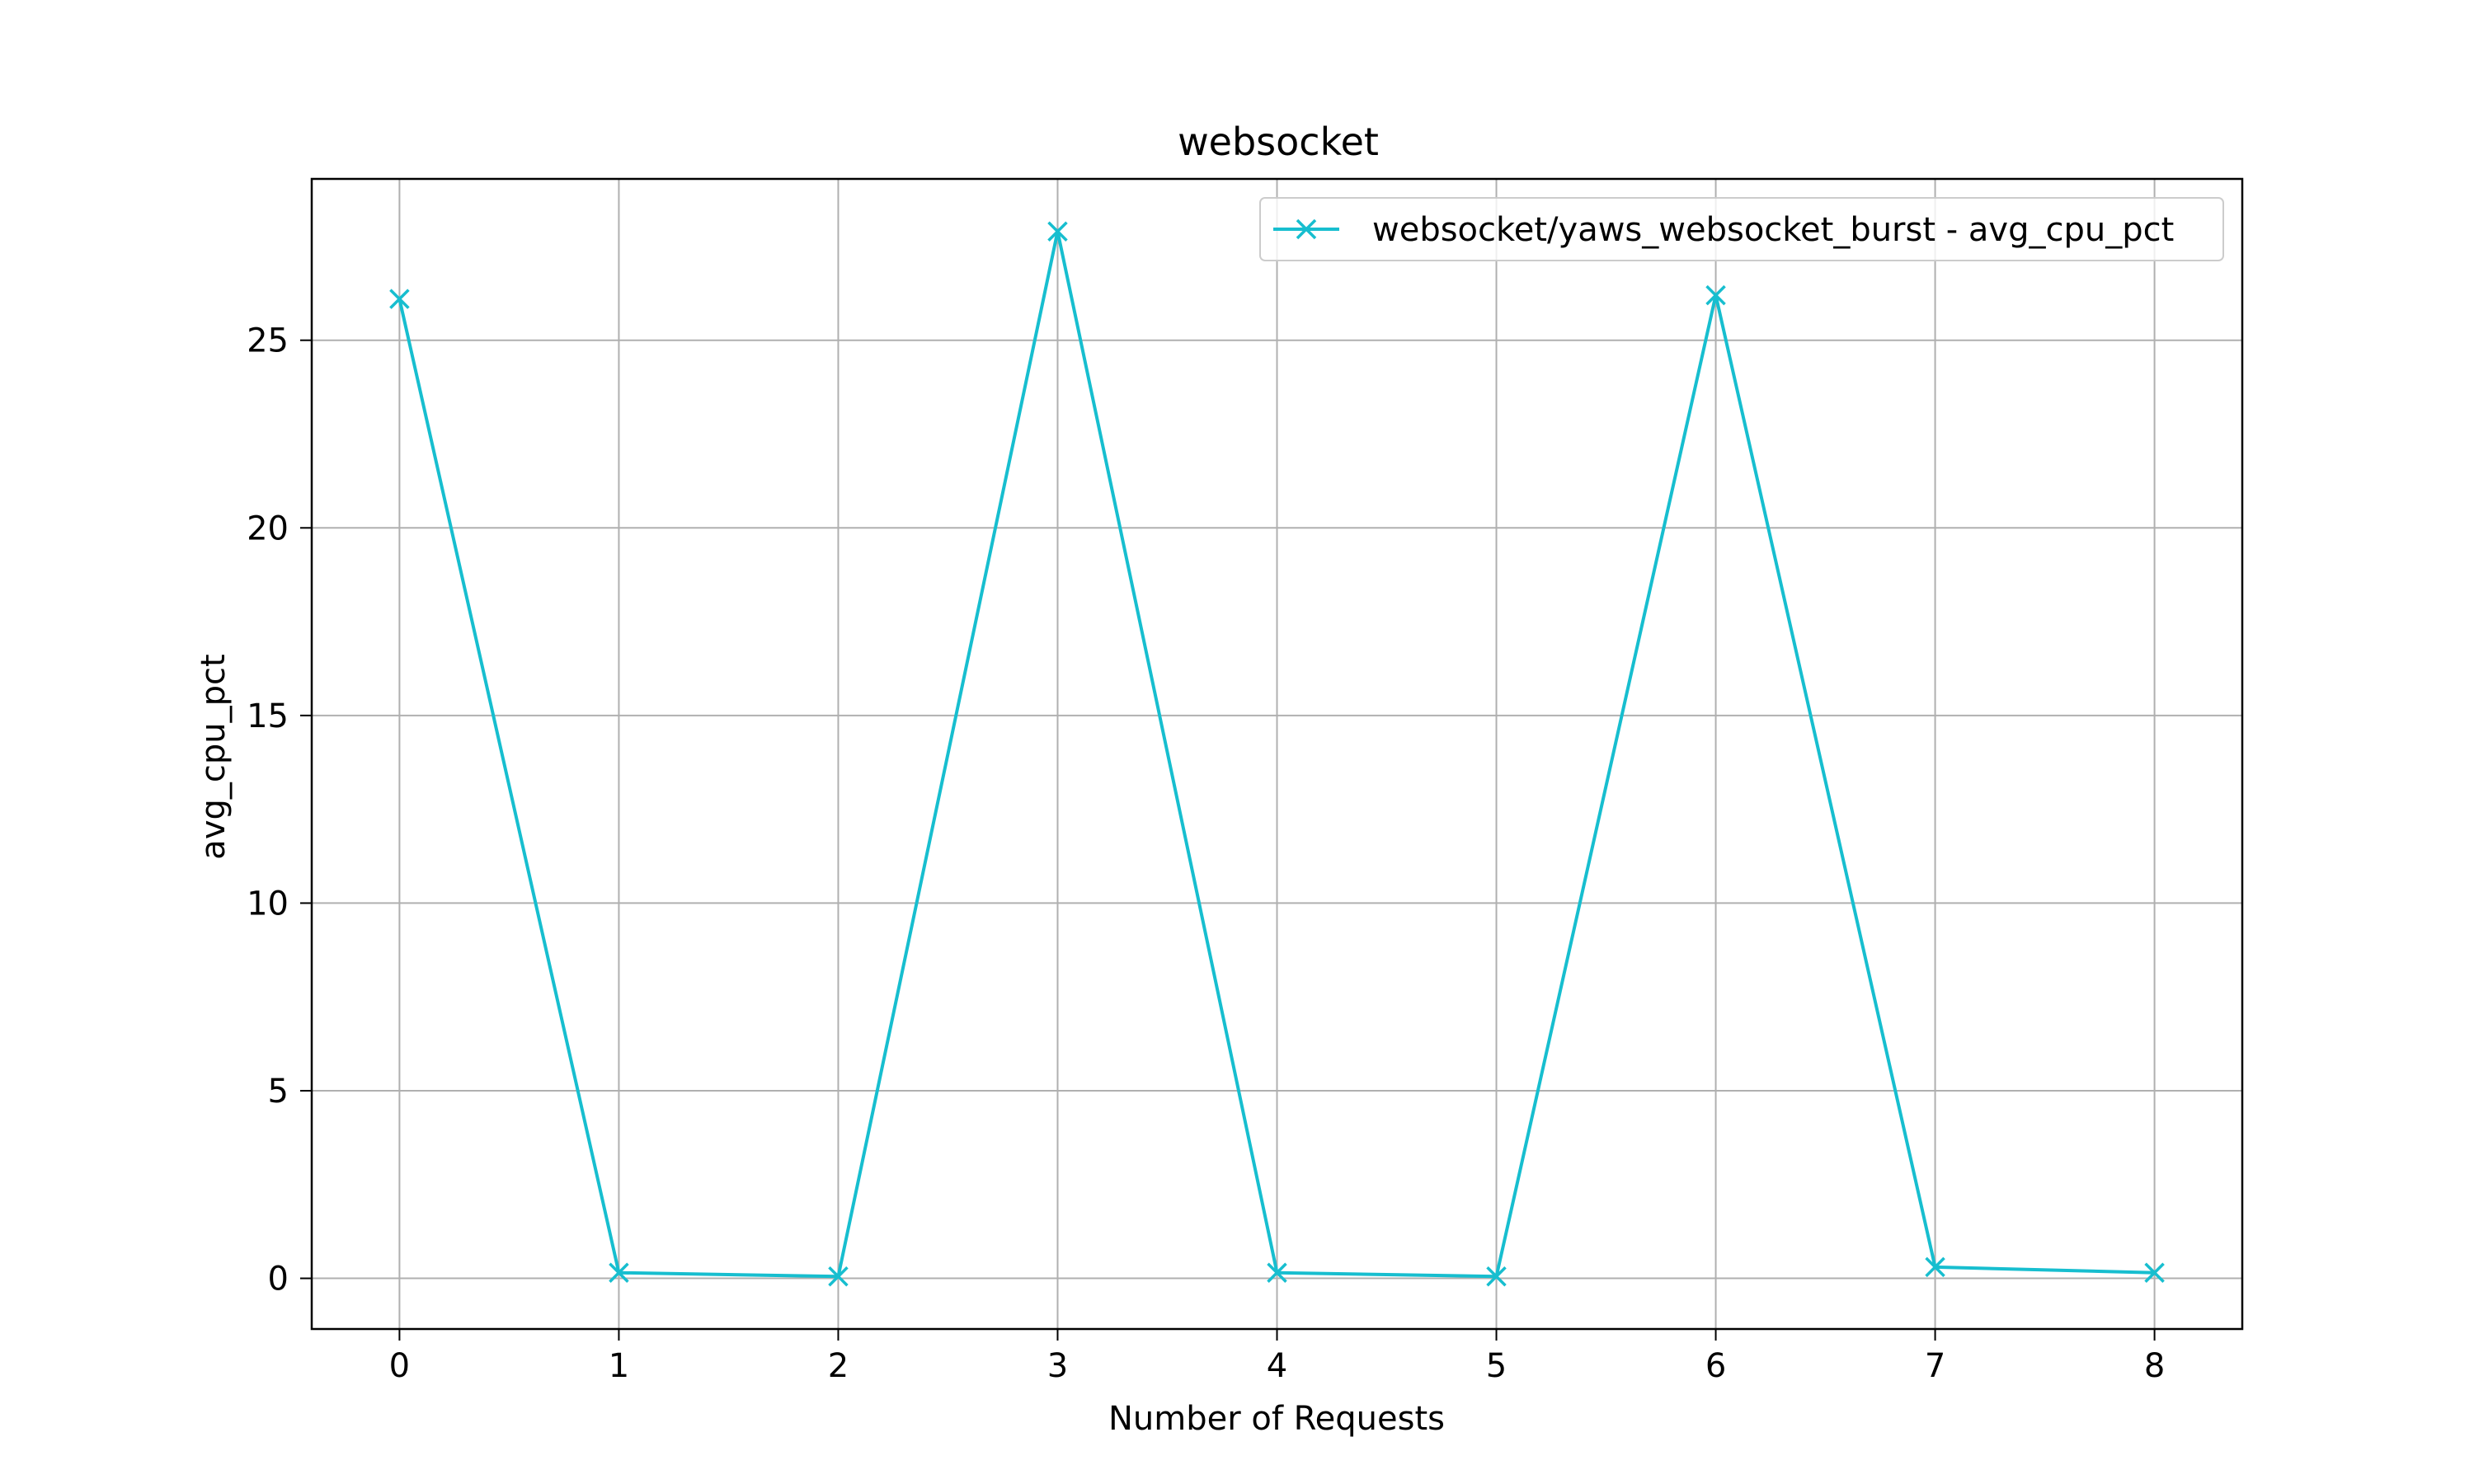 This screenshot has height=1484, width=2474. Describe the element at coordinates (279, 810) in the screenshot. I see `y-ticks: 0 5 10 15 20 25` at that location.